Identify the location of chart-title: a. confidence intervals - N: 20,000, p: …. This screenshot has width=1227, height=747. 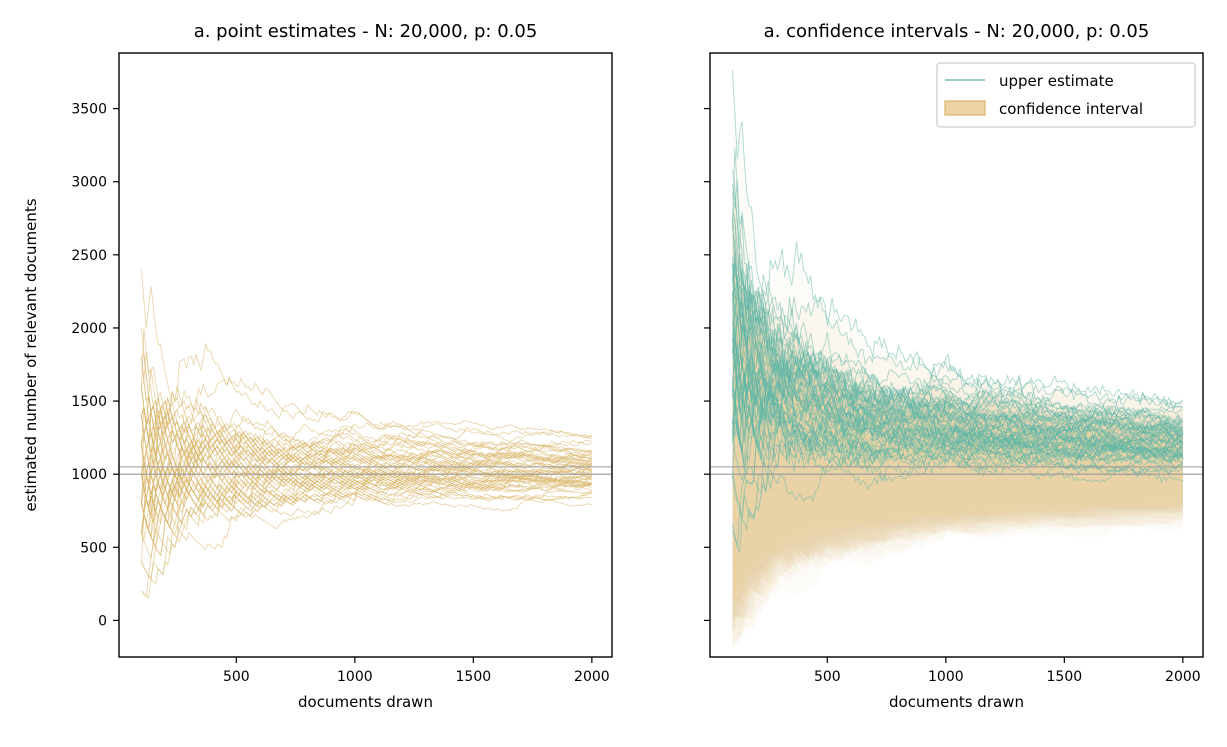
(957, 31).